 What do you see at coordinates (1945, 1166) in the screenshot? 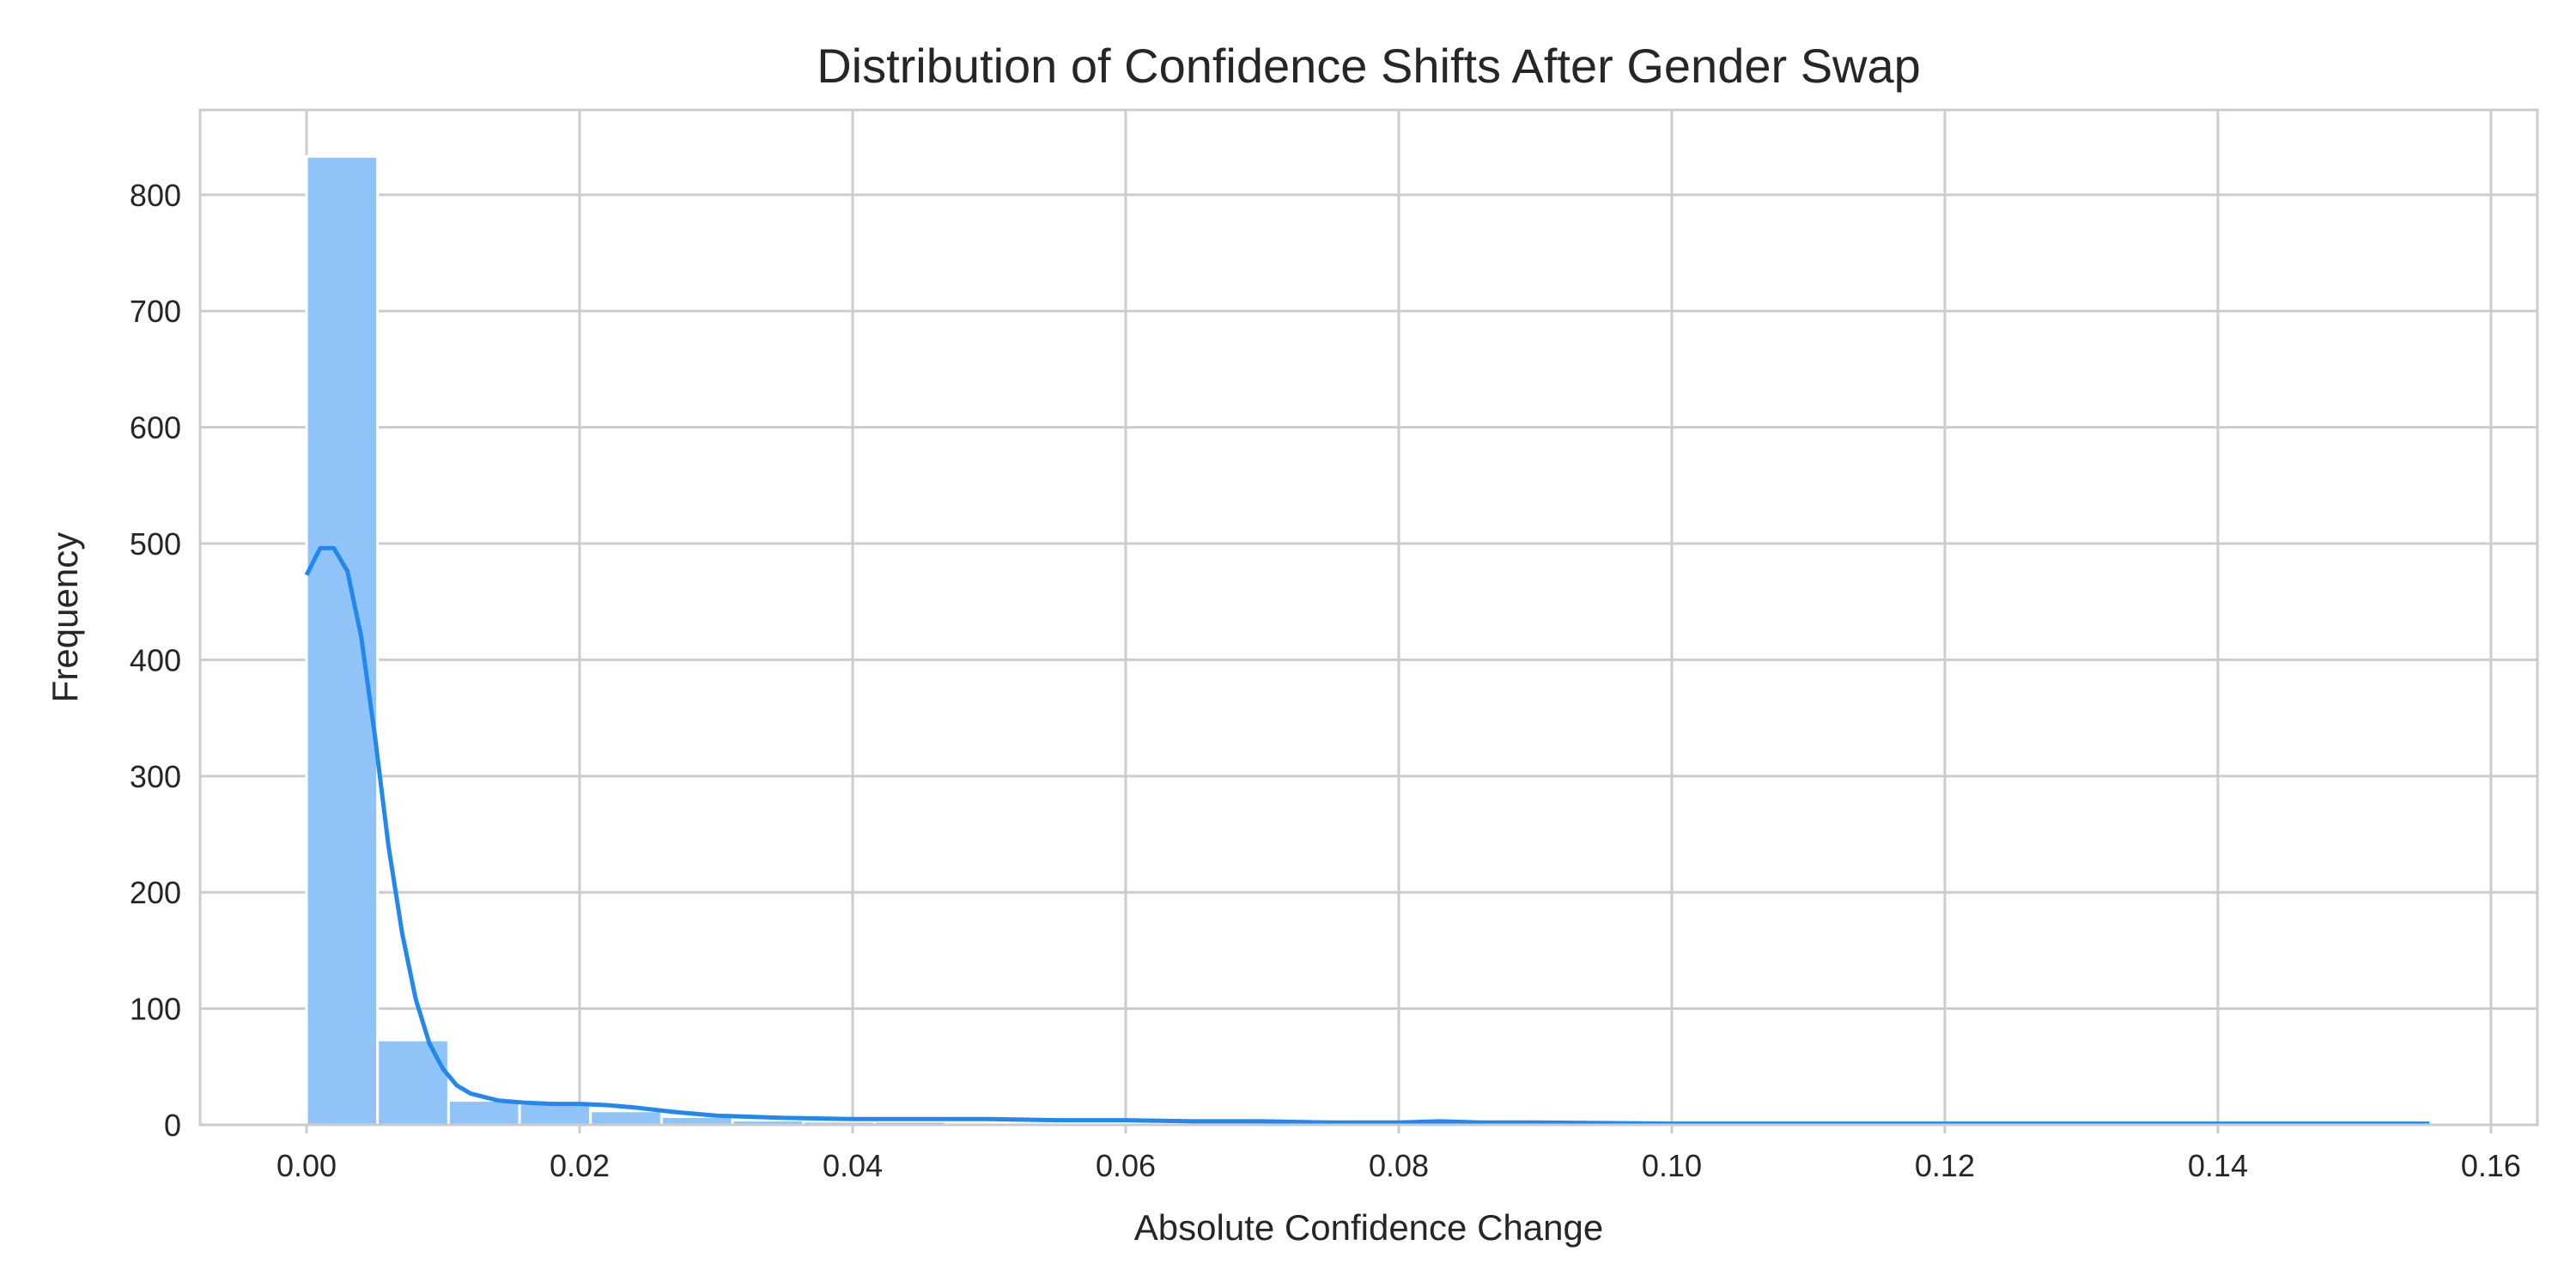
I see `x-tick-label: 0.12` at bounding box center [1945, 1166].